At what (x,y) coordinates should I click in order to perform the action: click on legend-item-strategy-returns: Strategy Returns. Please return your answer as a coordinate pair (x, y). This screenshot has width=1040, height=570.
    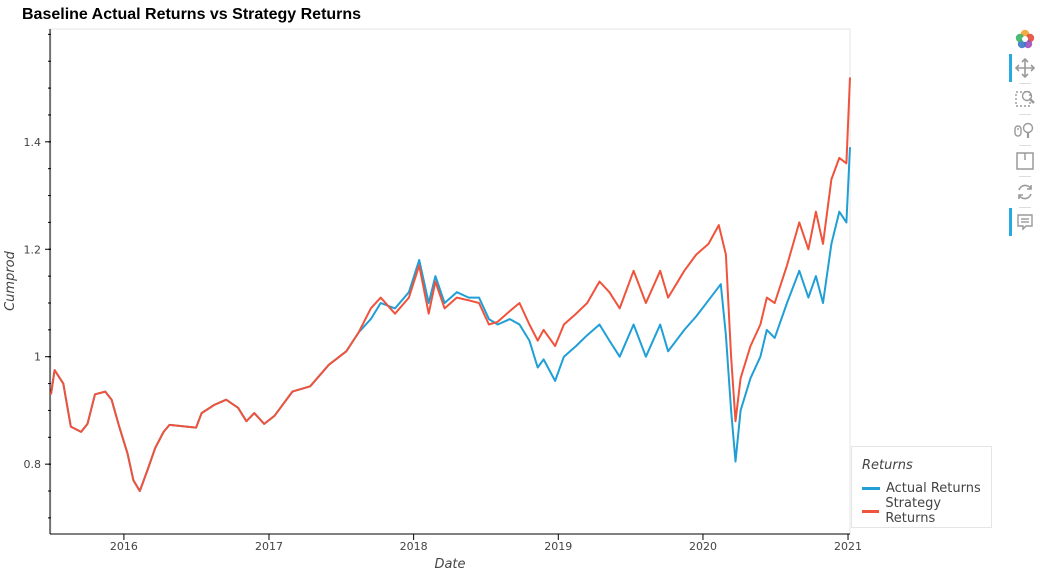
    Looking at the image, I should click on (926, 511).